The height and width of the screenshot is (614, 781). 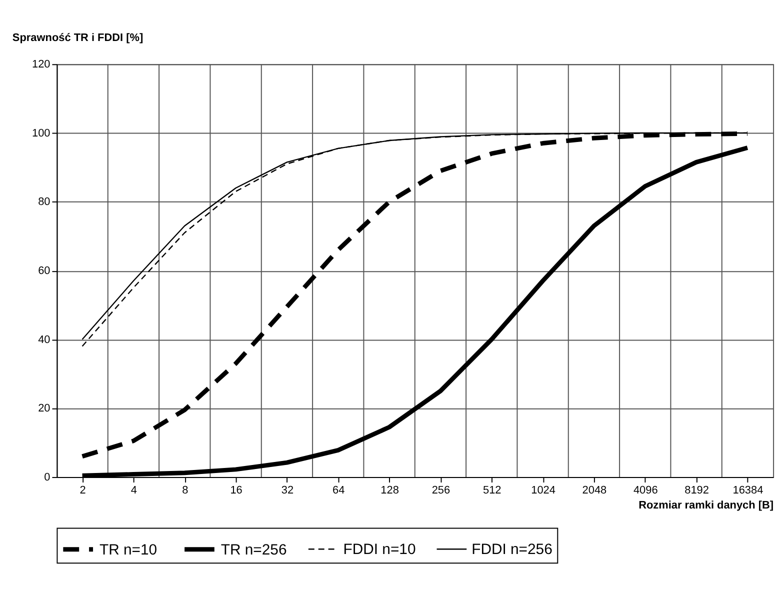 I want to click on legend-label: FDDI n=10, so click(x=379, y=549).